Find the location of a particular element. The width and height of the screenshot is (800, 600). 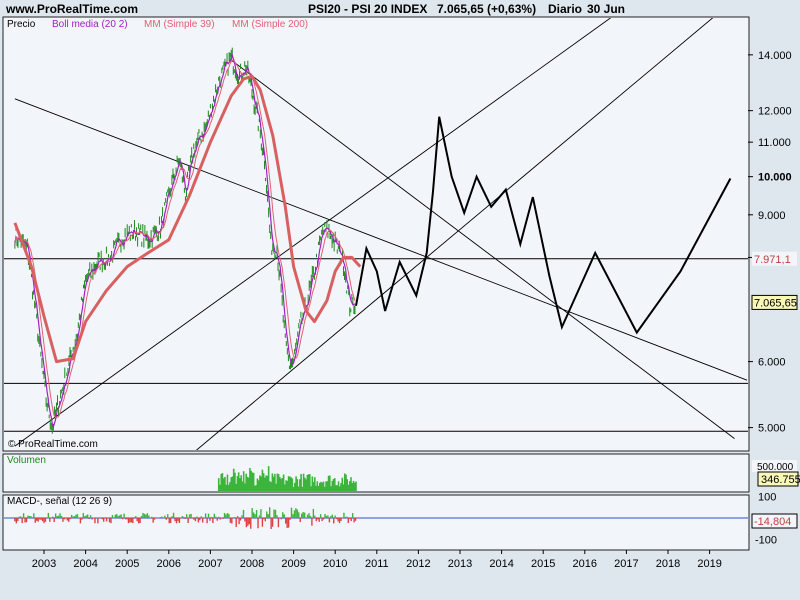

x-tick-label: 2003 is located at coordinates (44, 564).